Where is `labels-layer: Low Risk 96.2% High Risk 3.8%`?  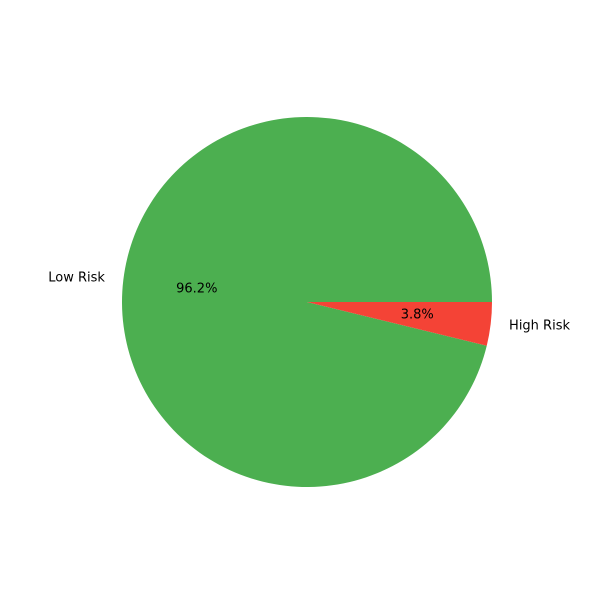 labels-layer: Low Risk 96.2% High Risk 3.8% is located at coordinates (309, 301).